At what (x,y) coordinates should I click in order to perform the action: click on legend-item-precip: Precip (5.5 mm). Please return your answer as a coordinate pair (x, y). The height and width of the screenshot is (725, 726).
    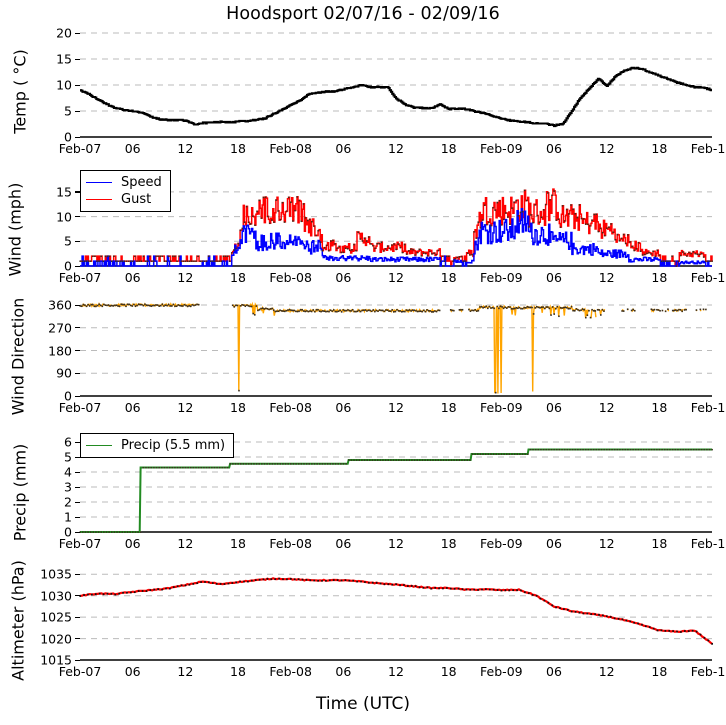
    Looking at the image, I should click on (155, 445).